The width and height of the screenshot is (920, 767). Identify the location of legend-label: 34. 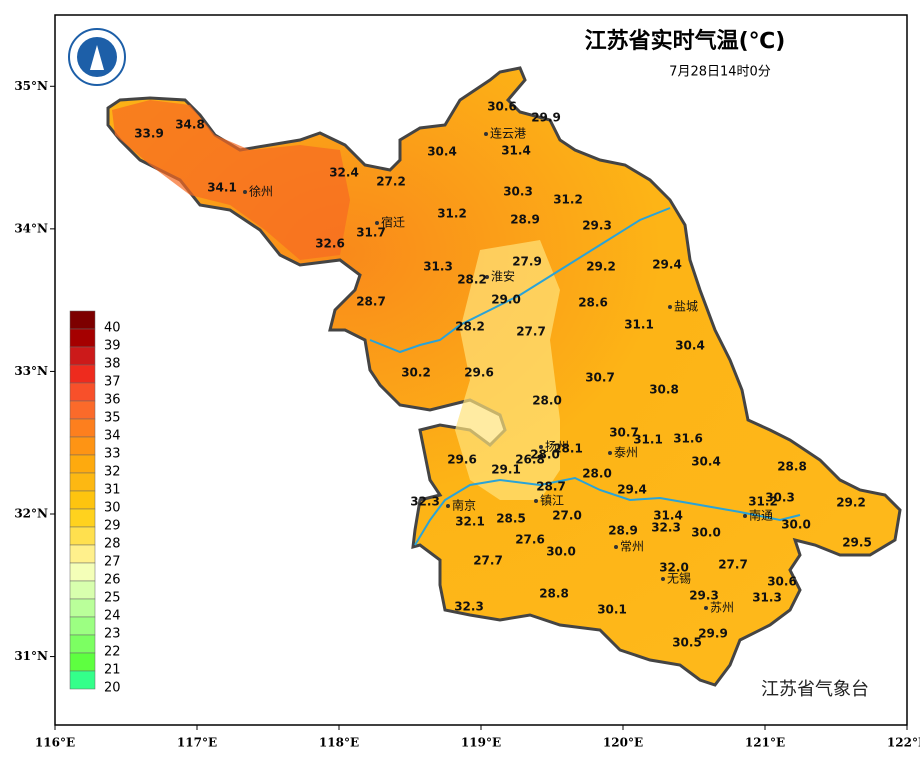
(112, 436).